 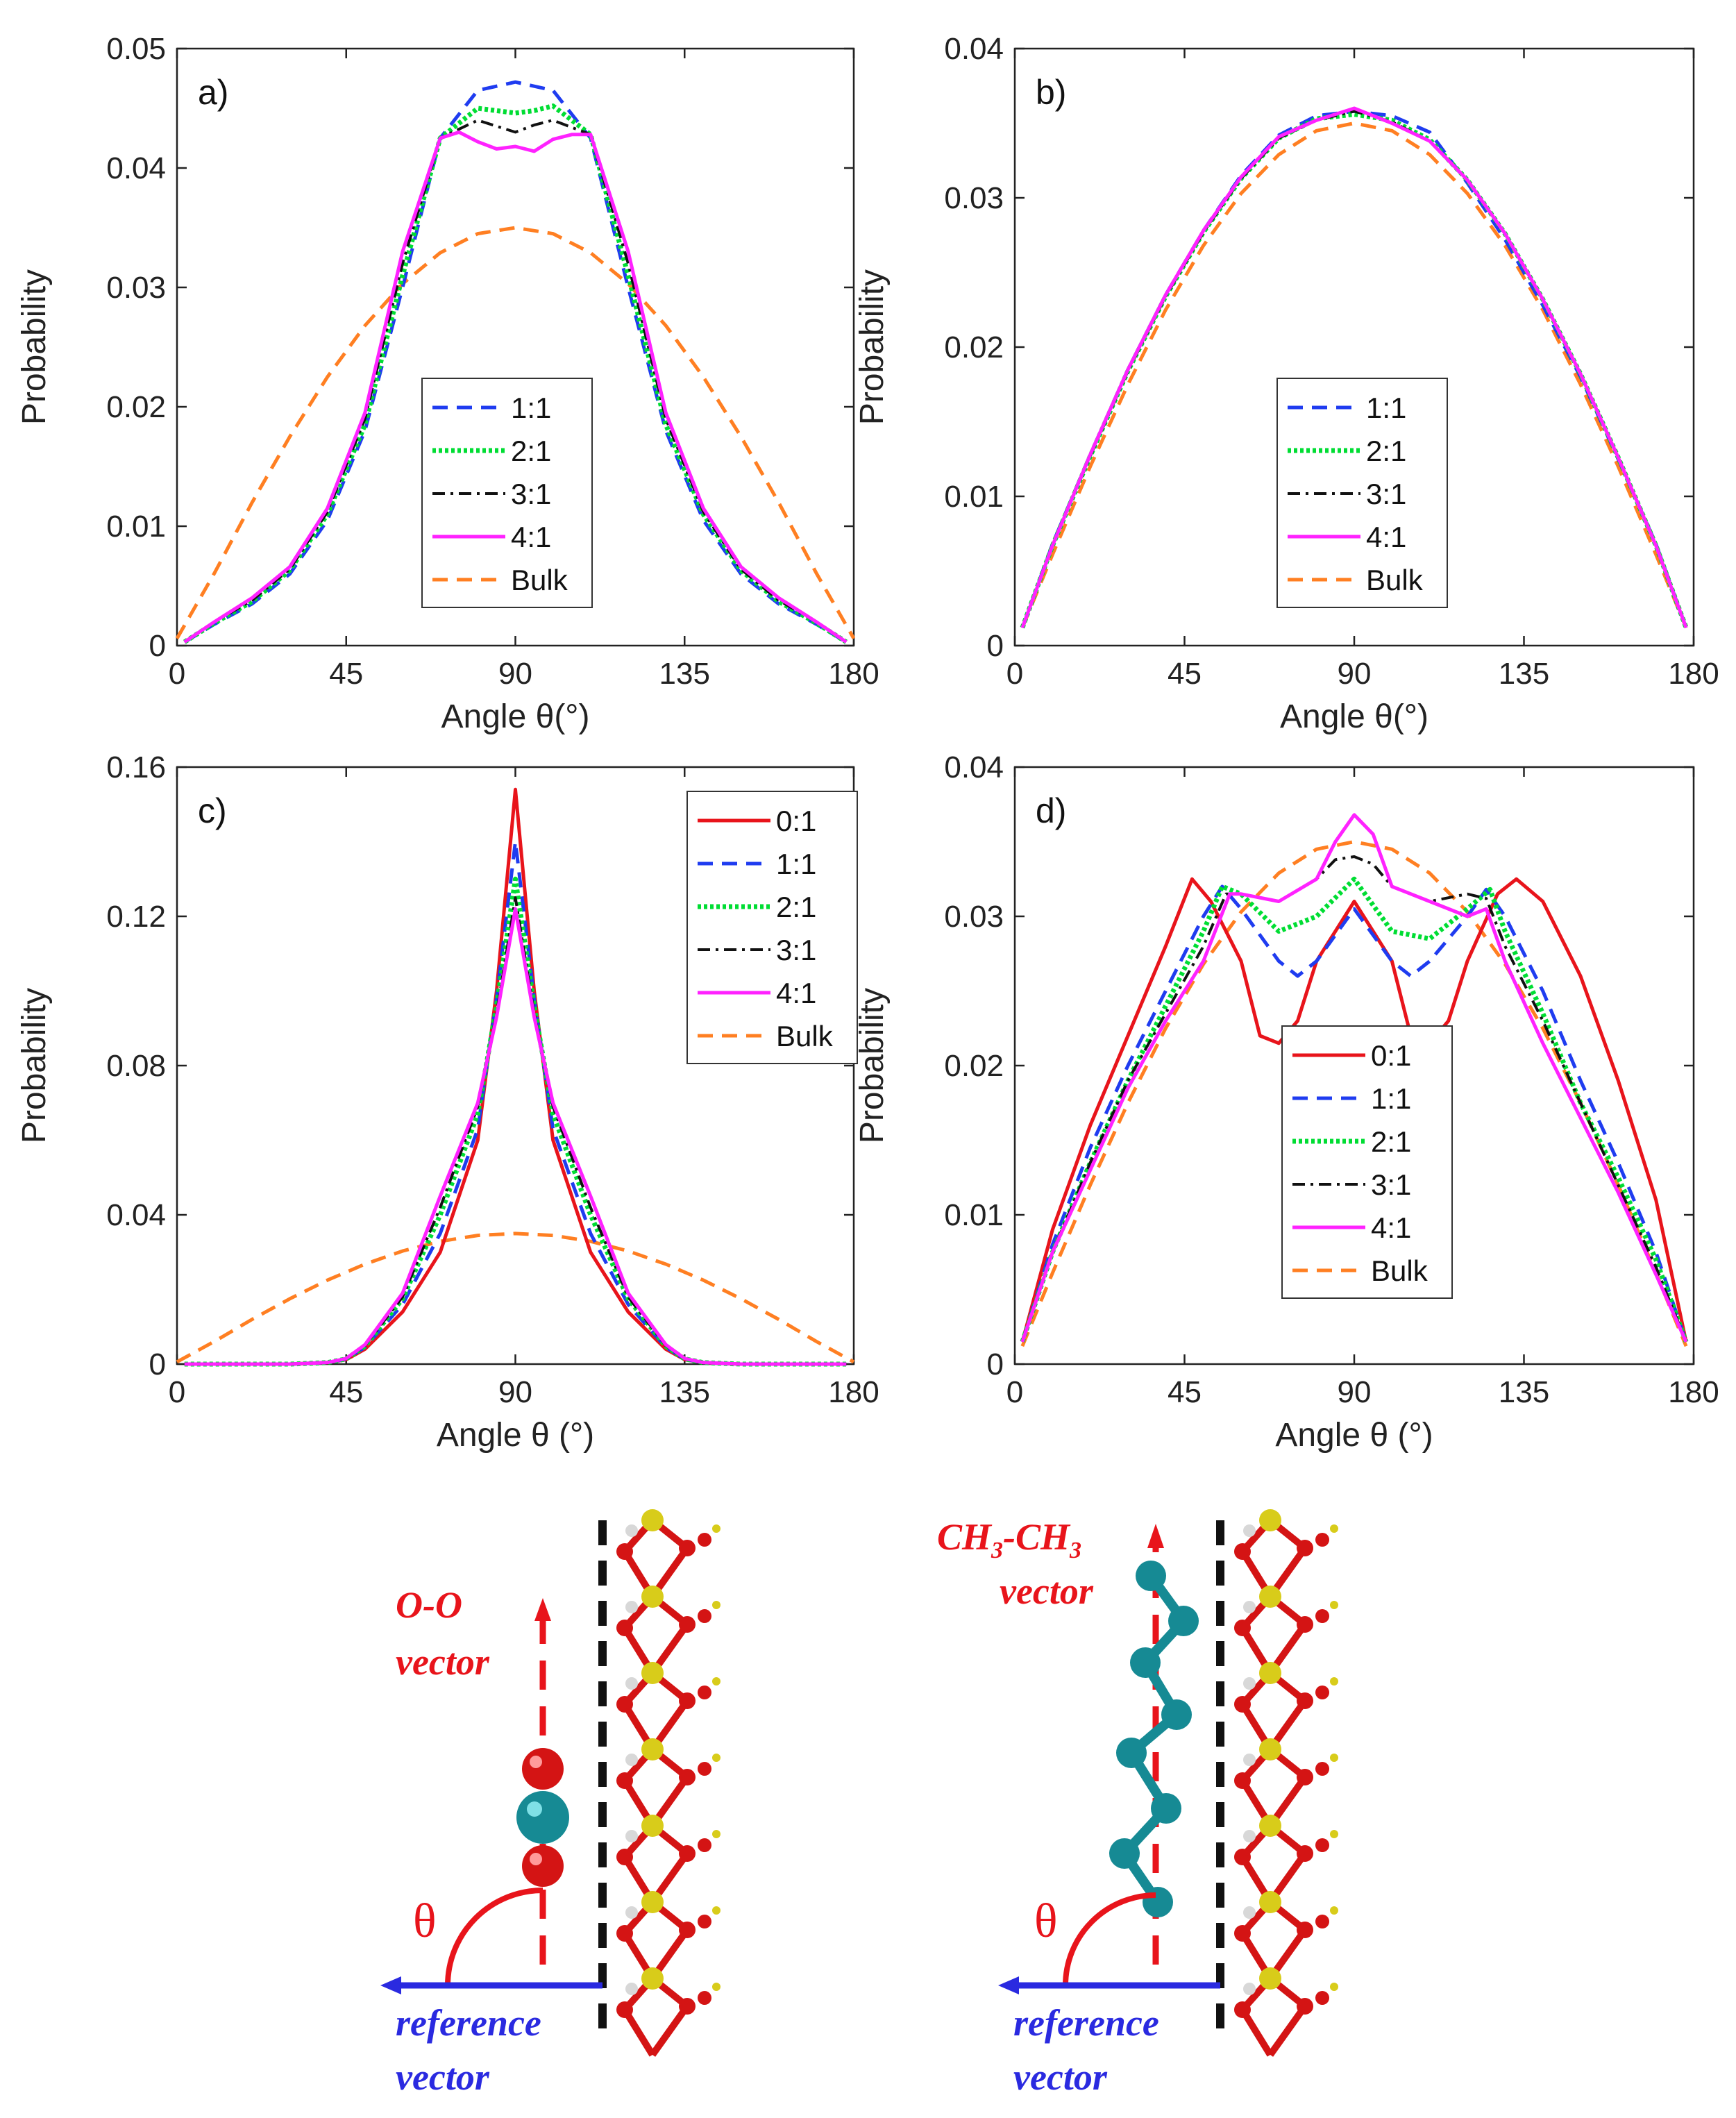 I want to click on o-o-vector-diagram: O-O vector θ reference vector, so click(x=550, y=1803).